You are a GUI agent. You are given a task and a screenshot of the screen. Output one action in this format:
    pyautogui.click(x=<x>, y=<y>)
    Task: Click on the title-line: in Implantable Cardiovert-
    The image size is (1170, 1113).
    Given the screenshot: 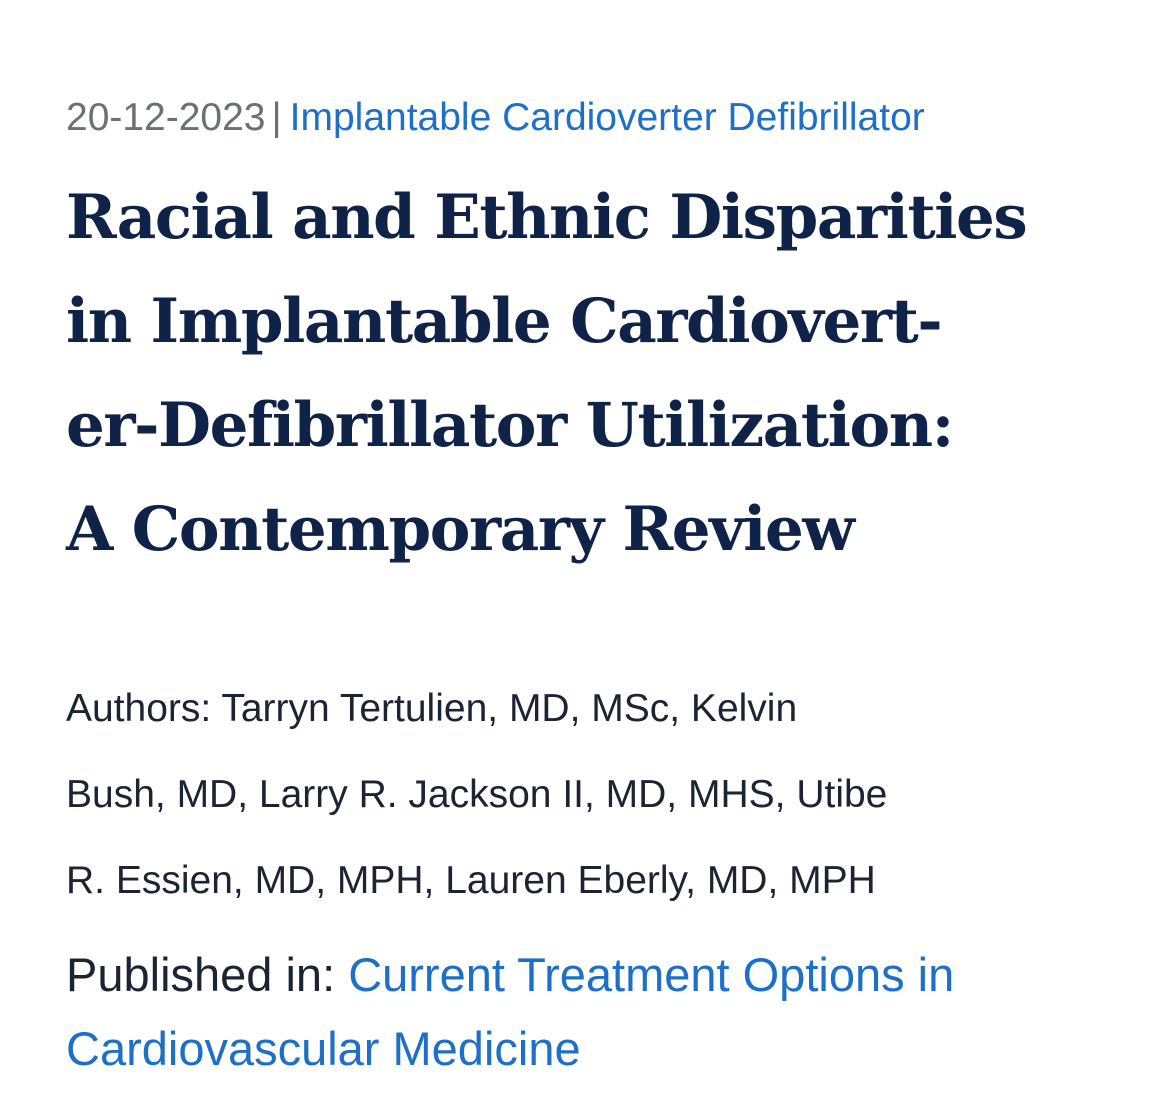 What is the action you would take?
    pyautogui.click(x=504, y=321)
    